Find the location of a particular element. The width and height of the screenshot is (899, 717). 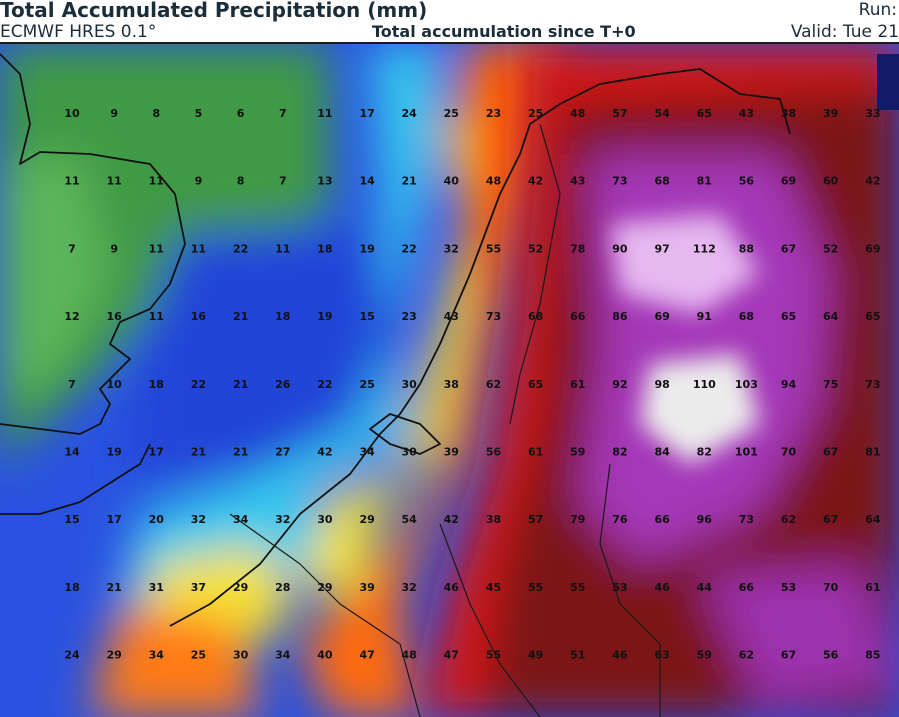

precip-value-label: 15 is located at coordinates (71, 519).